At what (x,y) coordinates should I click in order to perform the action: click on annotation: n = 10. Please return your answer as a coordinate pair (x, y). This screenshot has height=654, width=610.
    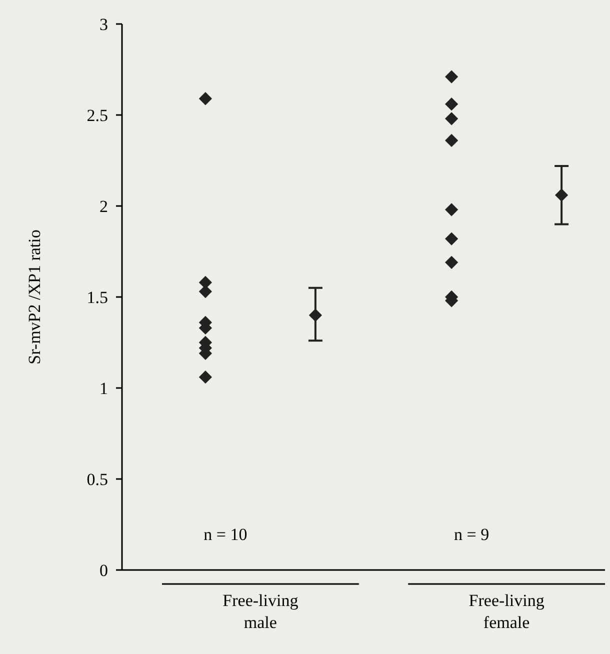
    Looking at the image, I should click on (226, 534).